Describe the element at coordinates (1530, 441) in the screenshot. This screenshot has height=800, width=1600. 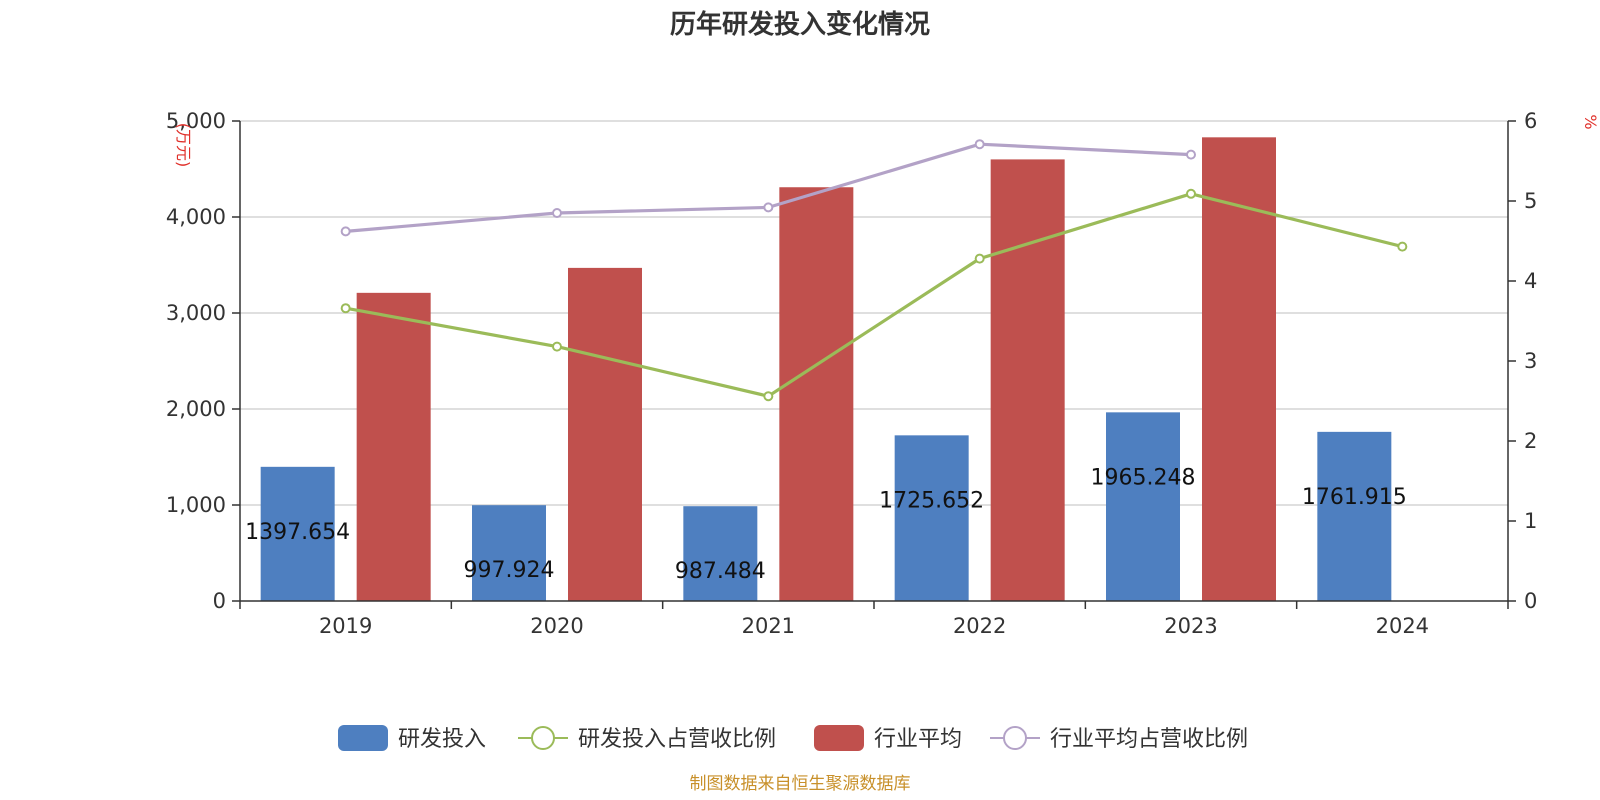
I see `y-right-tick-label: 2` at that location.